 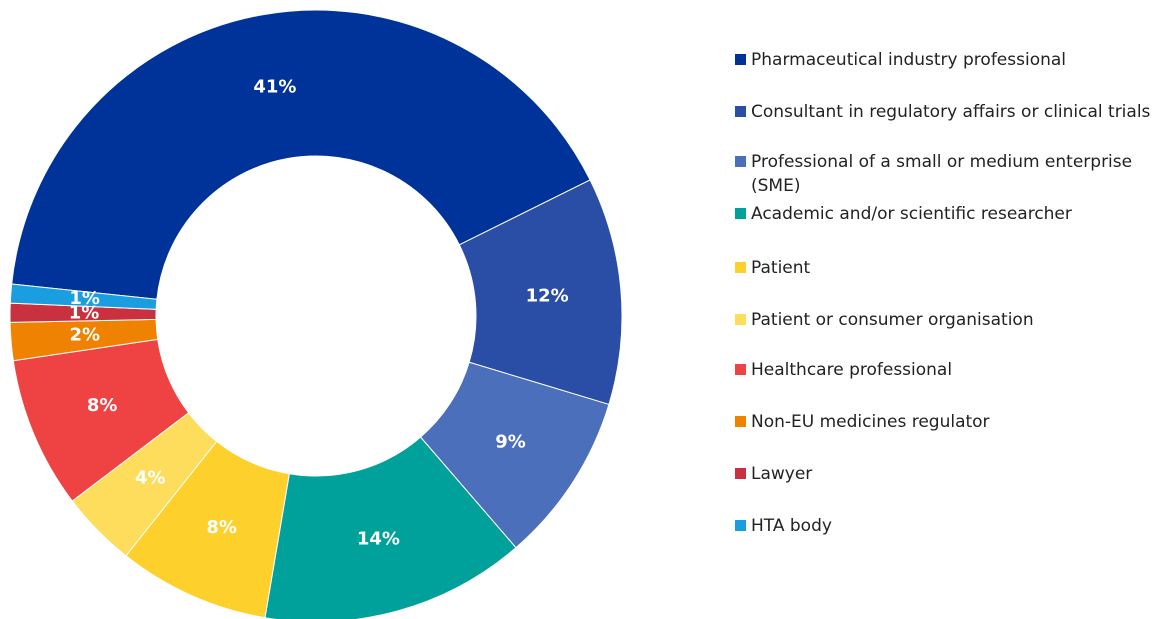 What do you see at coordinates (953, 268) in the screenshot?
I see `legend-item: Patient` at bounding box center [953, 268].